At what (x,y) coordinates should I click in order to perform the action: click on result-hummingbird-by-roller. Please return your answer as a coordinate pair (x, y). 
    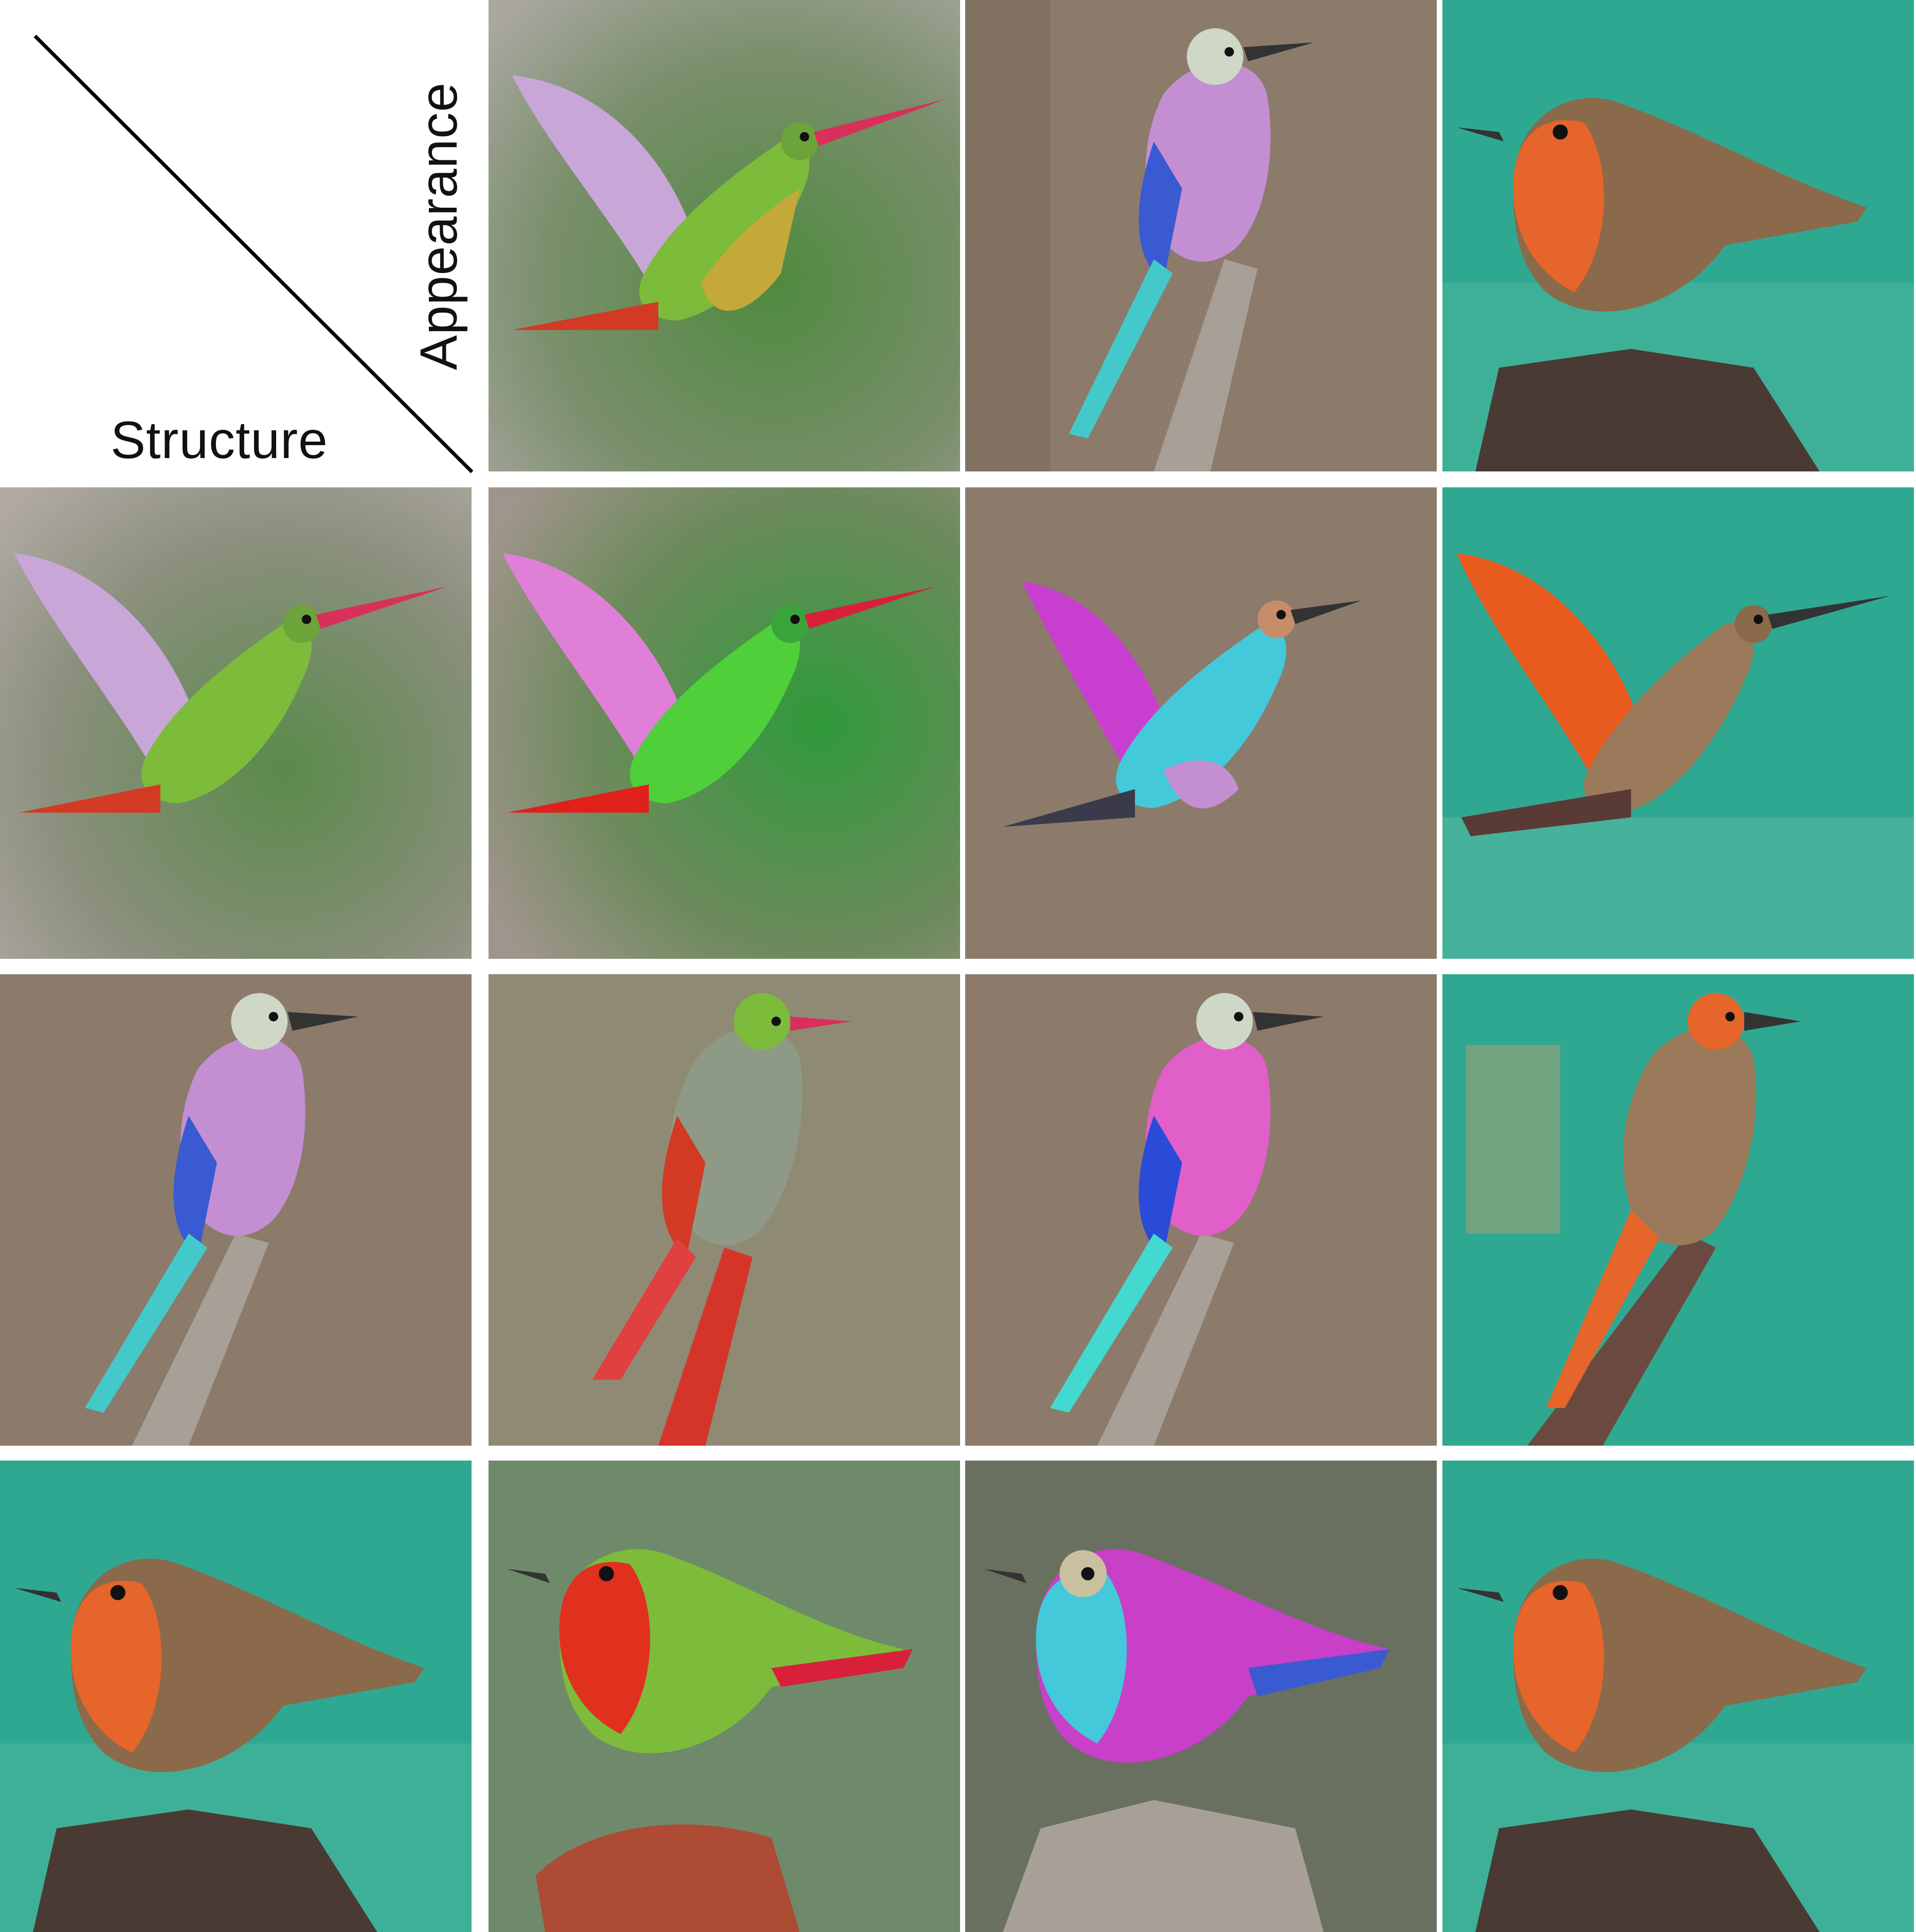
    Looking at the image, I should click on (1201, 723).